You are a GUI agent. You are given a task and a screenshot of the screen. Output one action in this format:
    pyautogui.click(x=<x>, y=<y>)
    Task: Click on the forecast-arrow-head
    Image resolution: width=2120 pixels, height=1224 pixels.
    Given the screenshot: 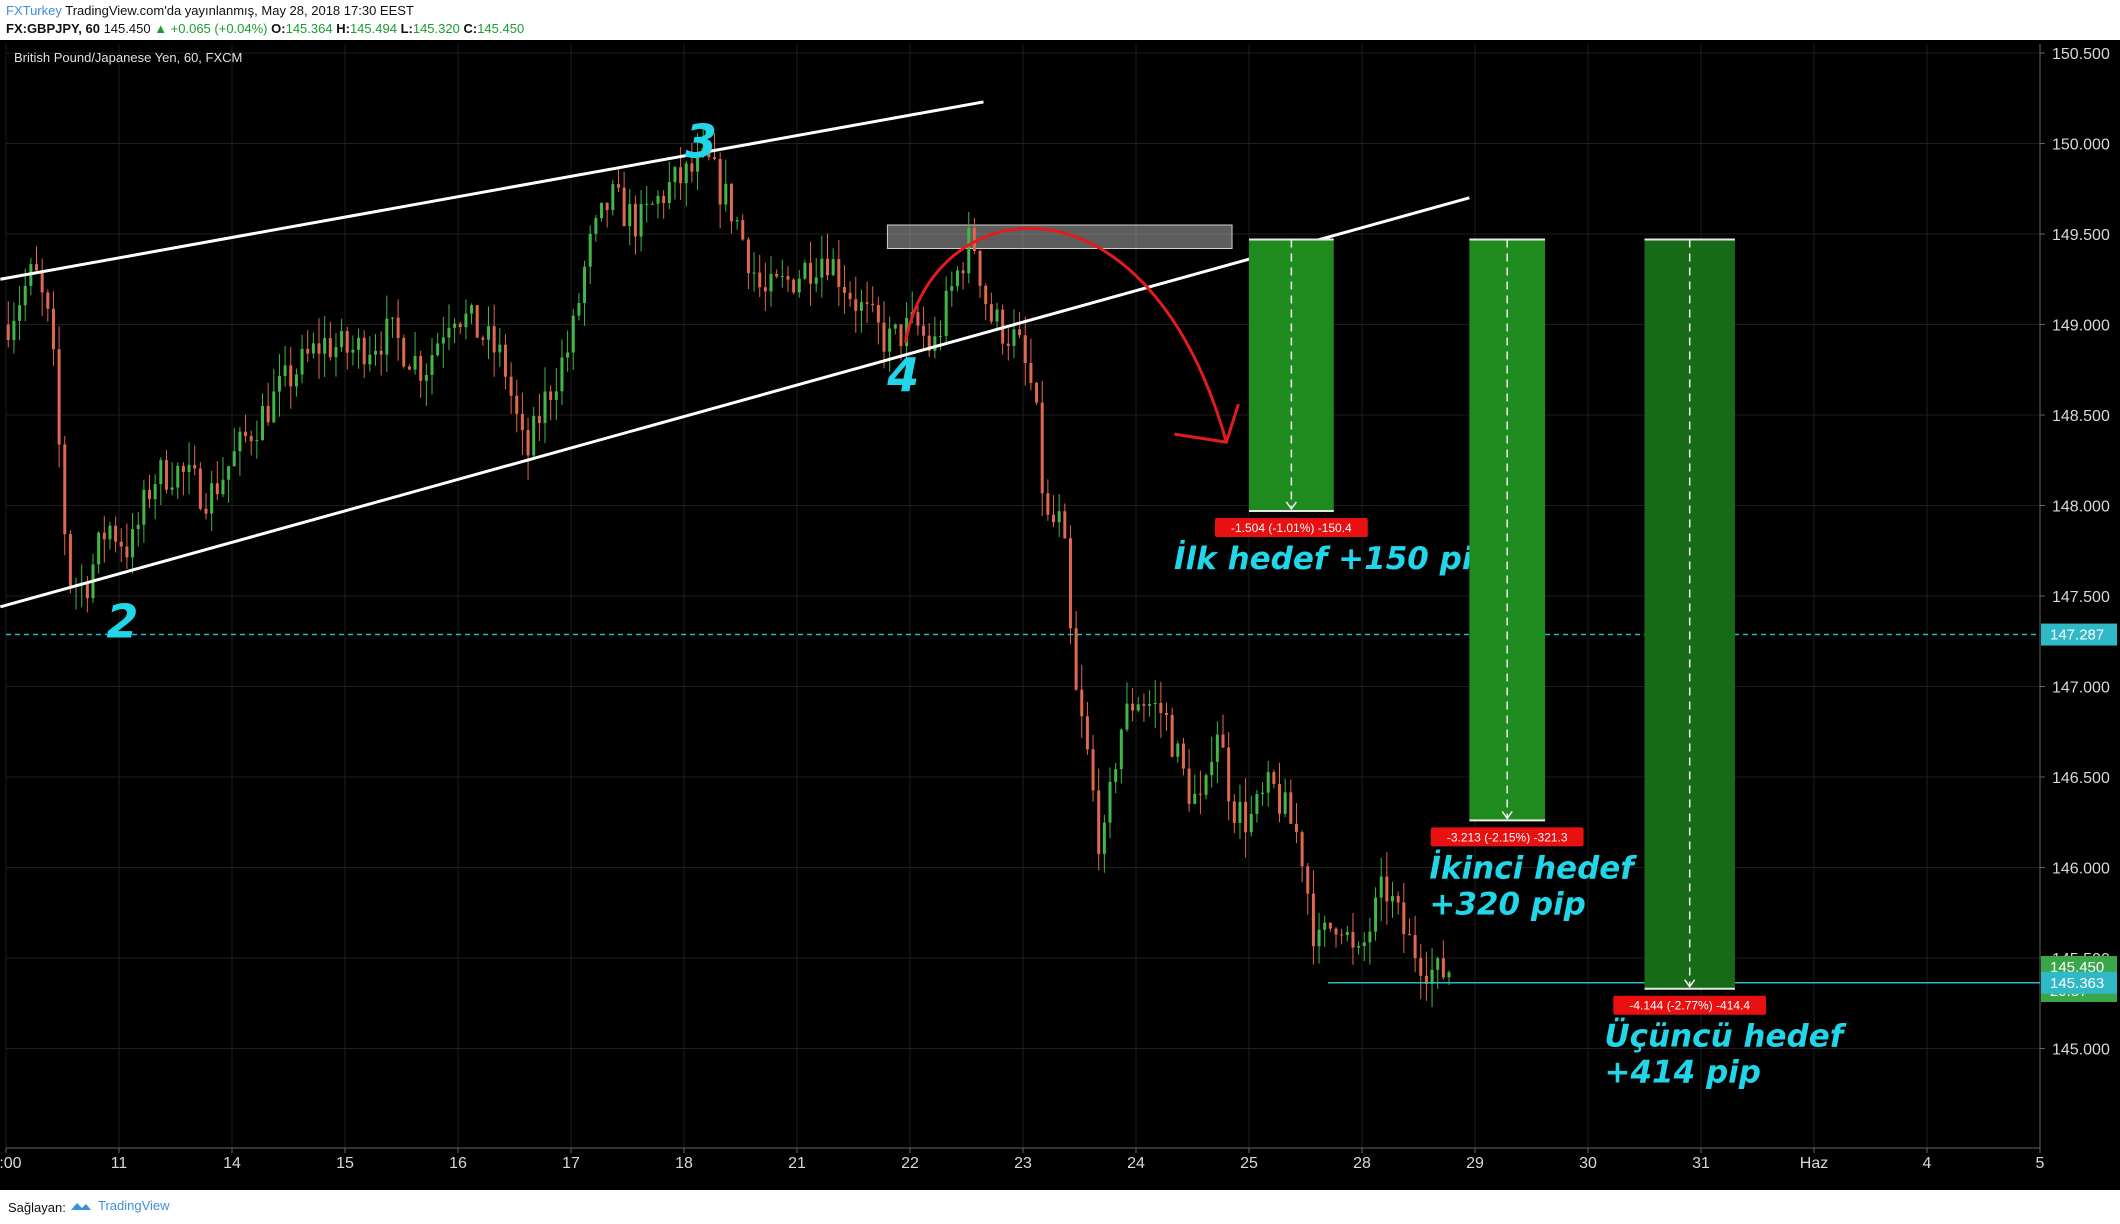 What is the action you would take?
    pyautogui.click(x=1207, y=423)
    